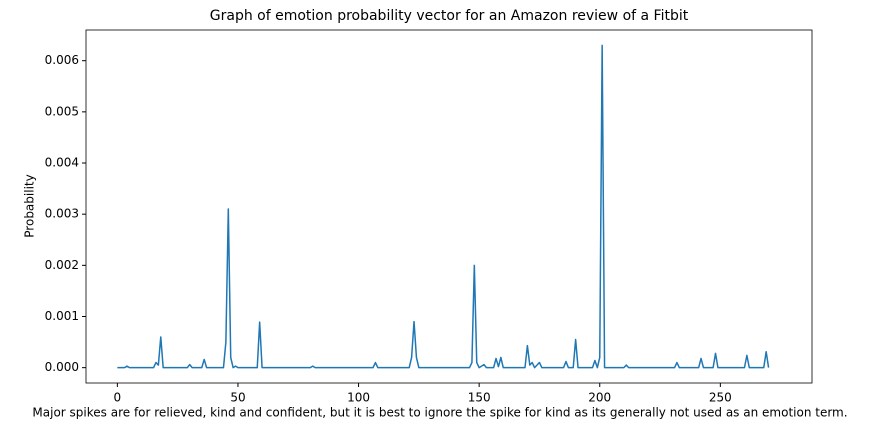  Describe the element at coordinates (62, 163) in the screenshot. I see `y-tick-label: 0.004` at that location.